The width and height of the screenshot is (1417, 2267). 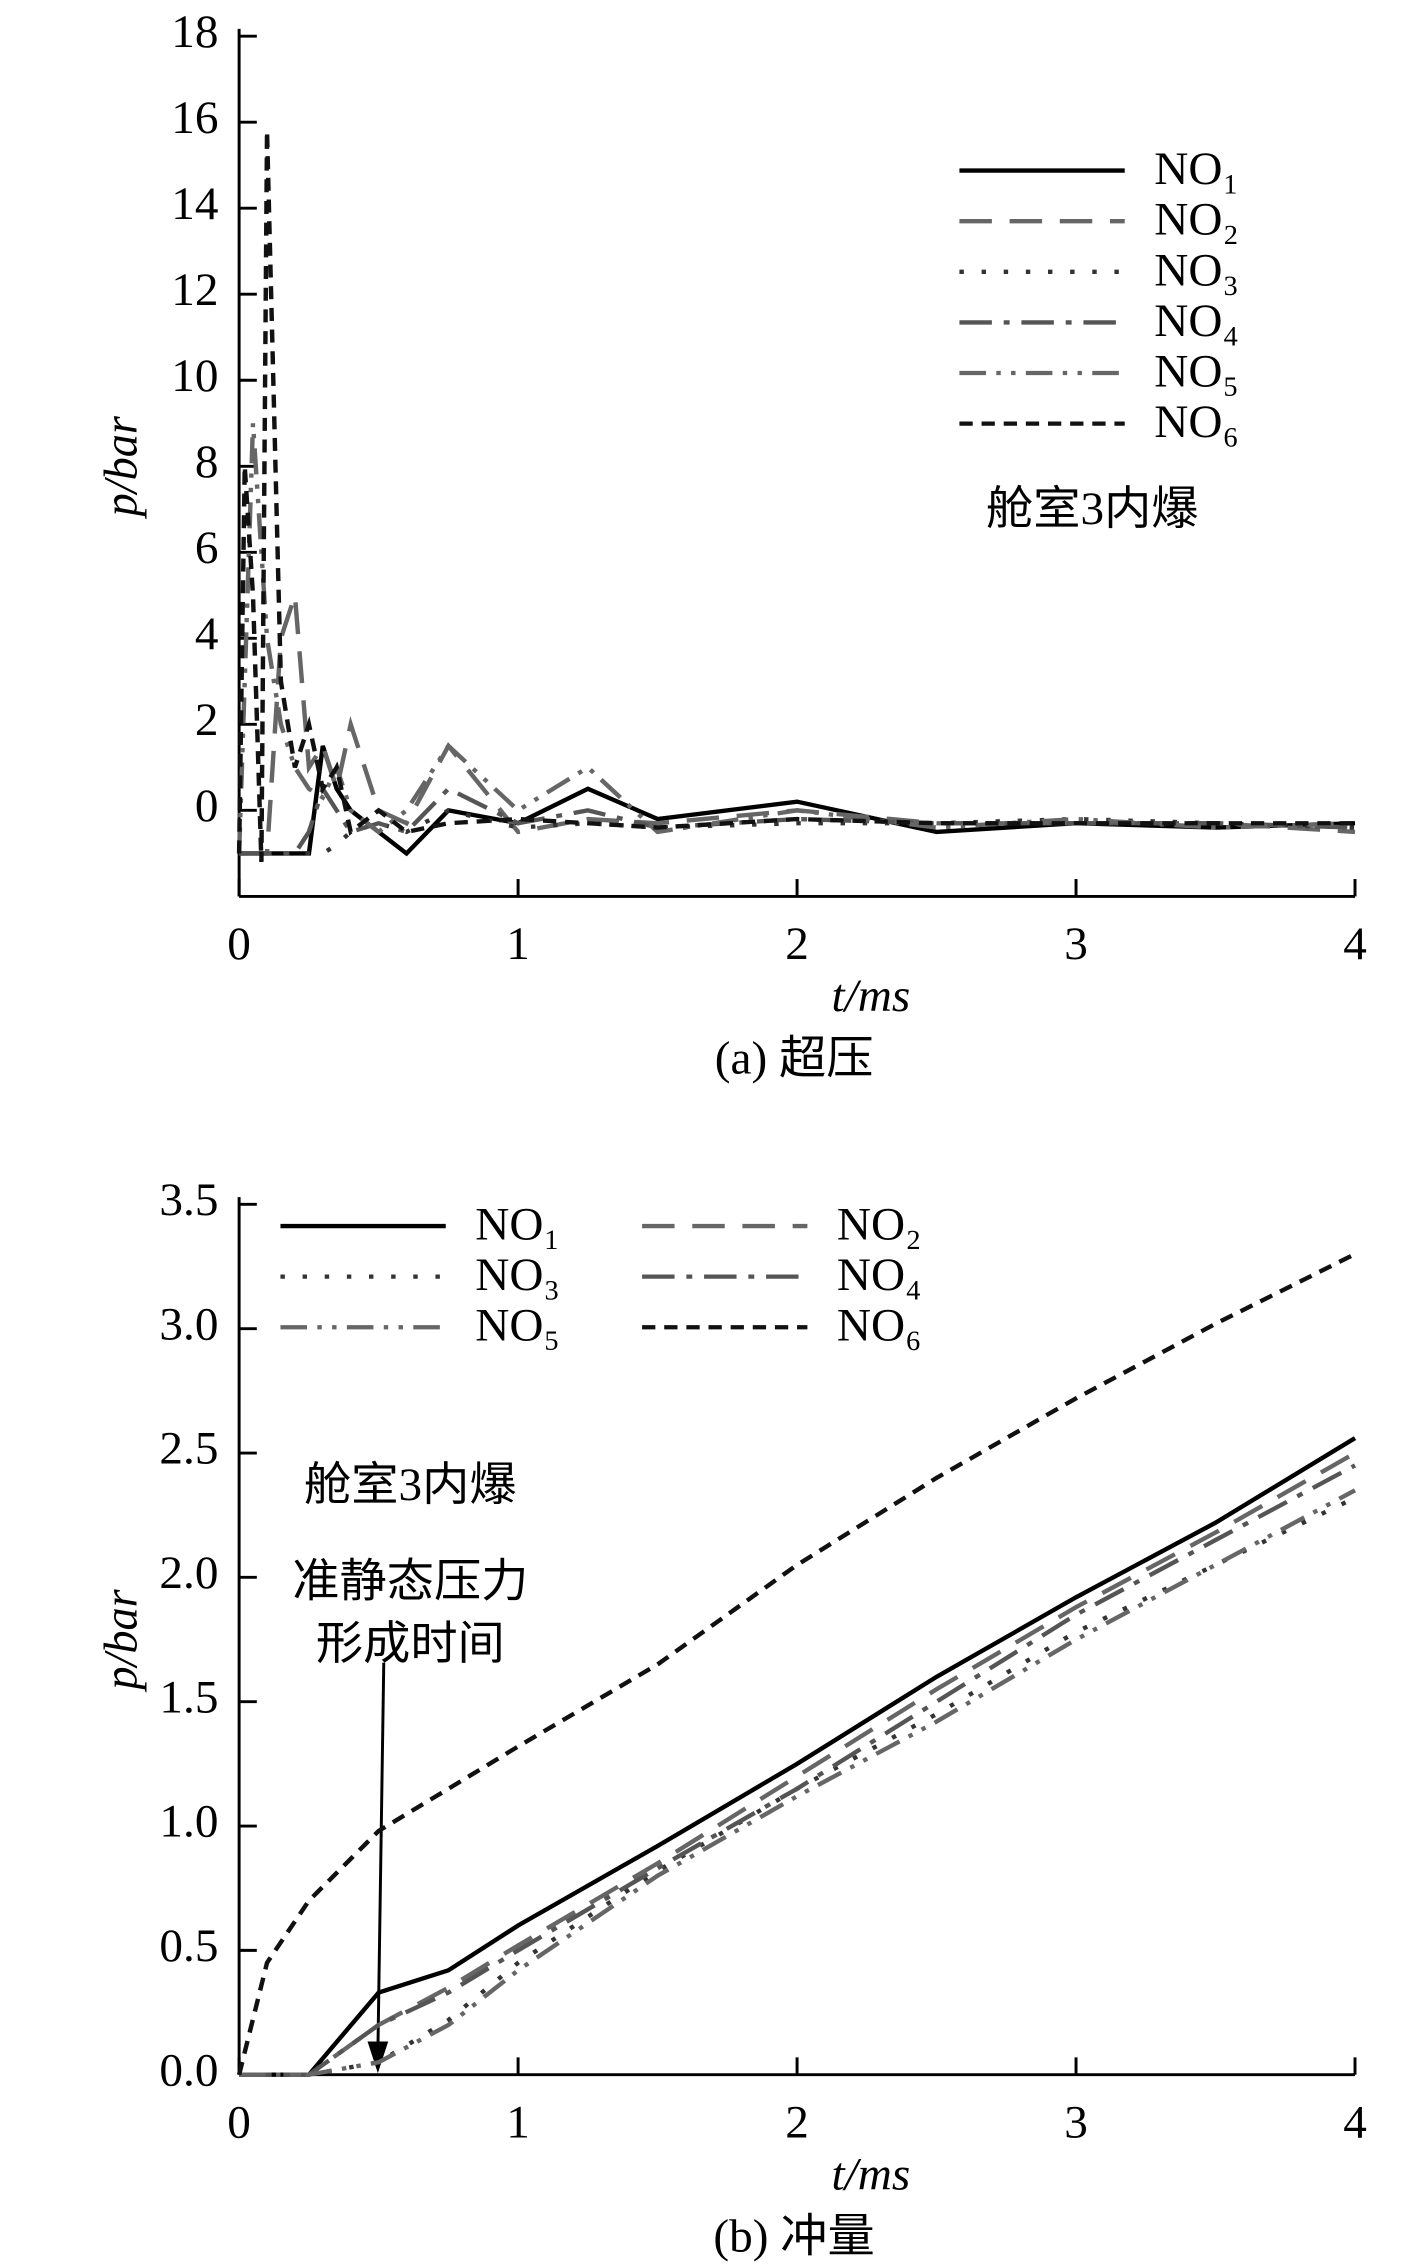 I want to click on y-tick-label: 1.0, so click(x=188, y=1821).